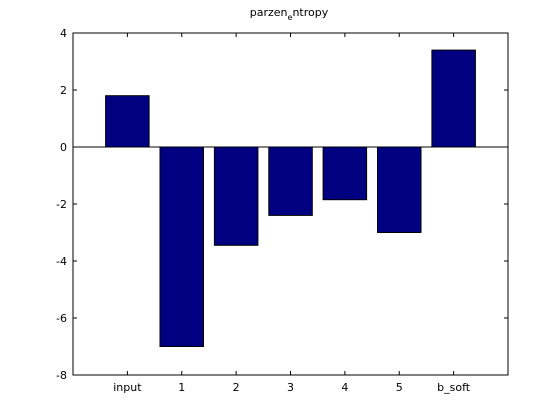 Image resolution: width=560 pixels, height=420 pixels. What do you see at coordinates (344, 387) in the screenshot?
I see `x-tick-label: 4` at bounding box center [344, 387].